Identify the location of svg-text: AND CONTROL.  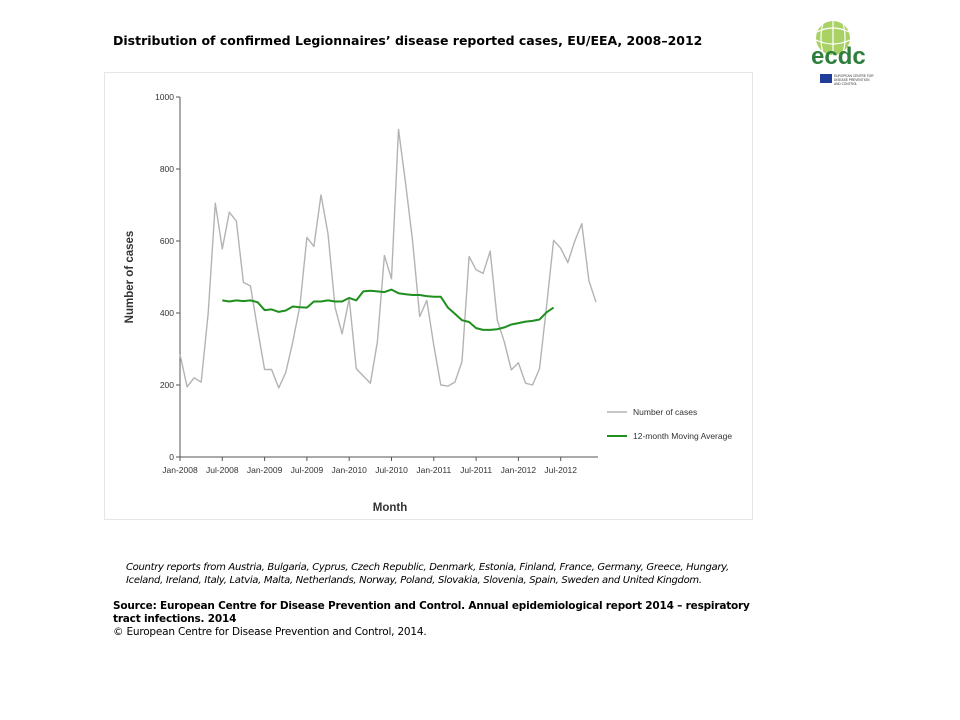
(845, 84).